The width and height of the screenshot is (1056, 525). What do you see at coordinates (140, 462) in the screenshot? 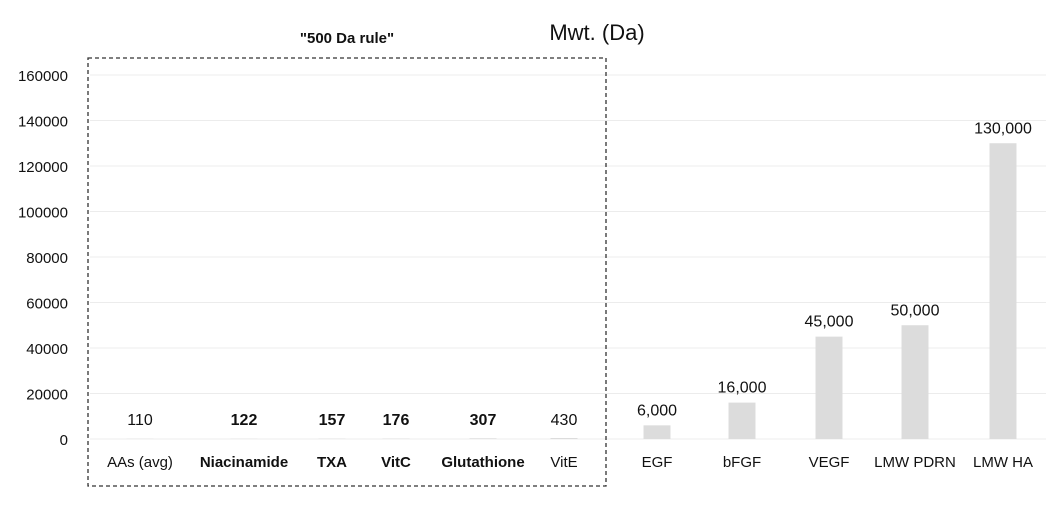
I see `x-tick-label: AAs (avg)` at bounding box center [140, 462].